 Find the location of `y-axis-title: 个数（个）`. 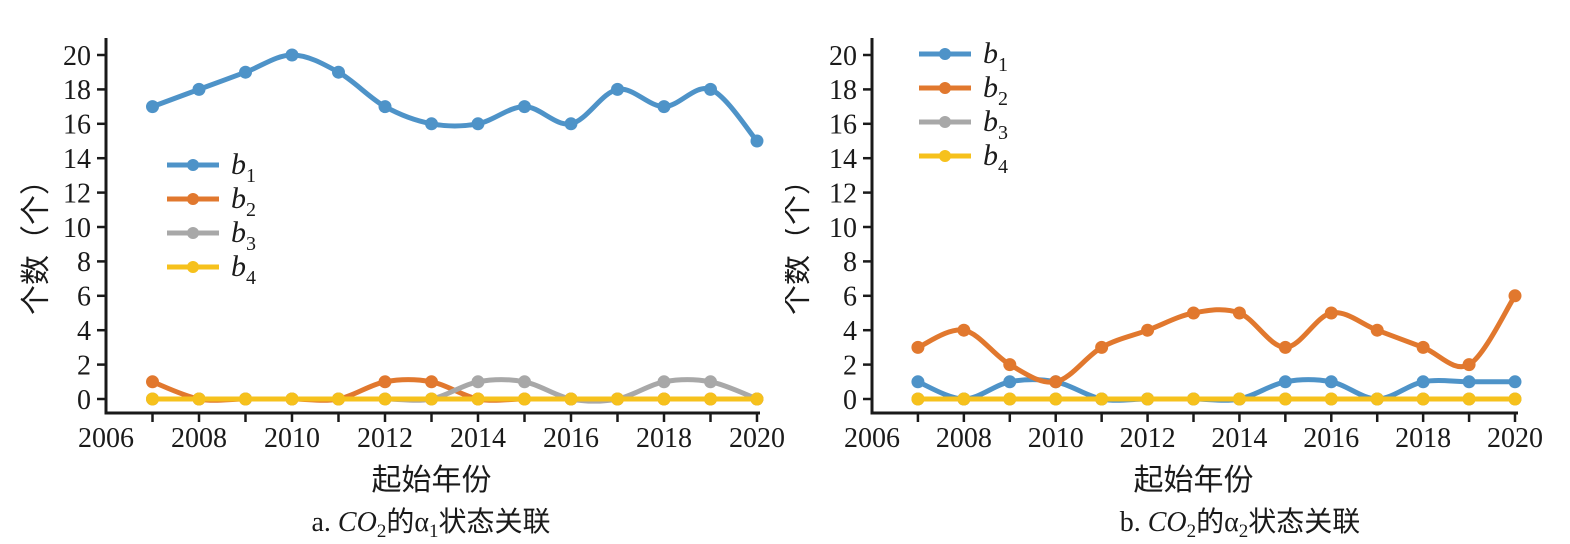

y-axis-title: 个数（个） is located at coordinates (799, 240).